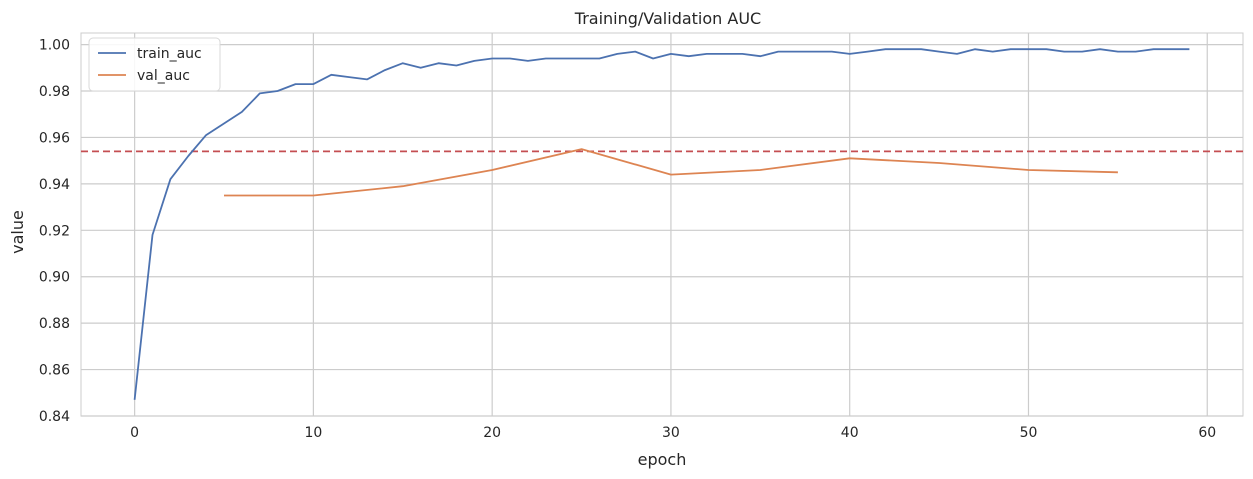 The image size is (1253, 479). What do you see at coordinates (492, 433) in the screenshot?
I see `x-tick-label: 20` at bounding box center [492, 433].